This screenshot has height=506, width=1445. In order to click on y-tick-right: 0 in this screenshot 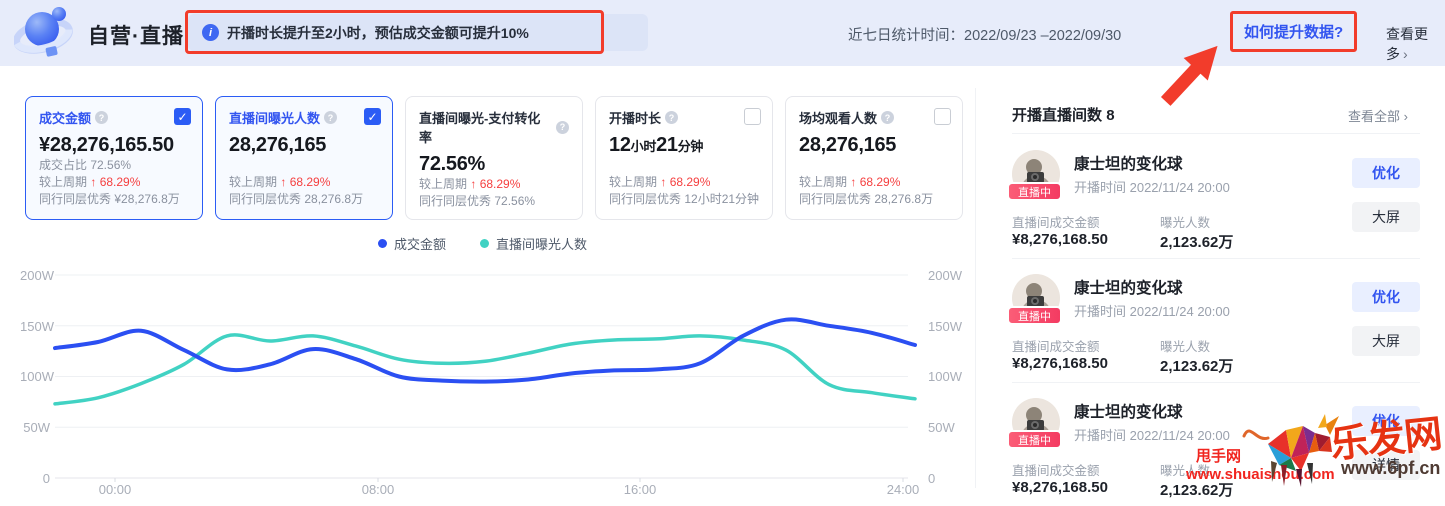, I will do `click(932, 478)`.